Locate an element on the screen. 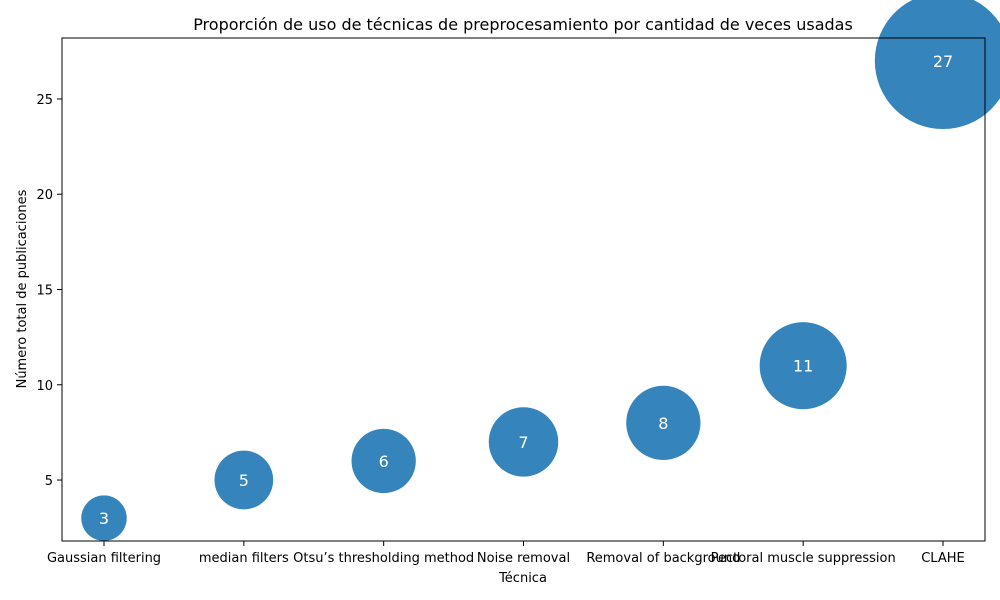 This screenshot has height=600, width=1000. x-tick-label-4: Removal of background is located at coordinates (663, 558).